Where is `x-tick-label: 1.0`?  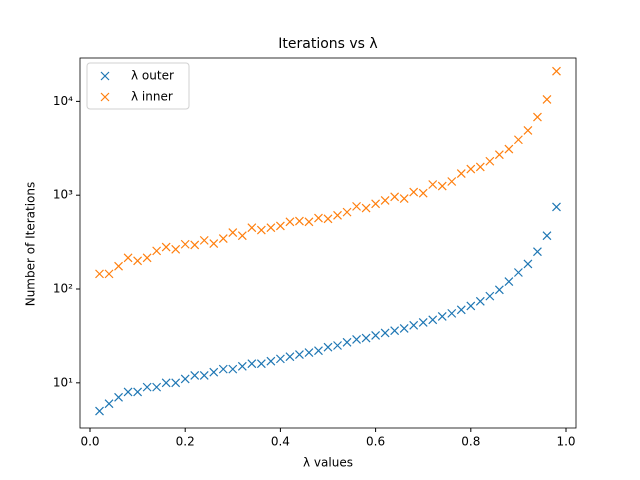 x-tick-label: 1.0 is located at coordinates (565, 442).